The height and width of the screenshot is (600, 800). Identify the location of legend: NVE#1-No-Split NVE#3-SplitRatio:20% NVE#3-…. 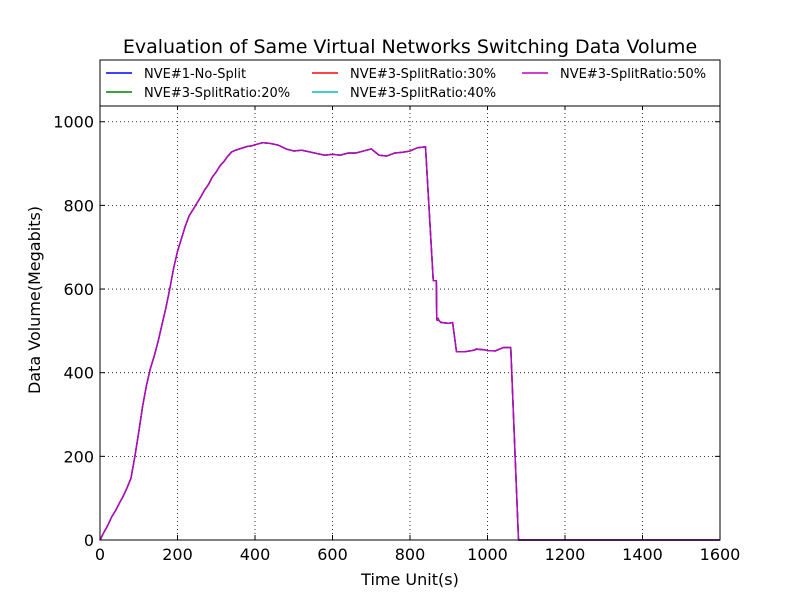
(410, 83).